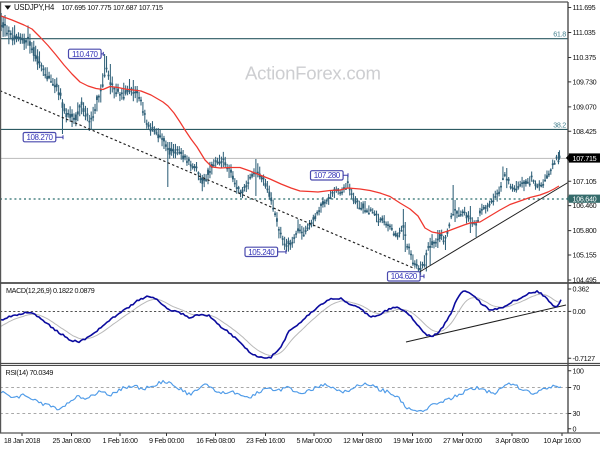 Image resolution: width=600 pixels, height=455 pixels. What do you see at coordinates (561, 440) in the screenshot?
I see `svg-text: 10 Apr 16:00` at bounding box center [561, 440].